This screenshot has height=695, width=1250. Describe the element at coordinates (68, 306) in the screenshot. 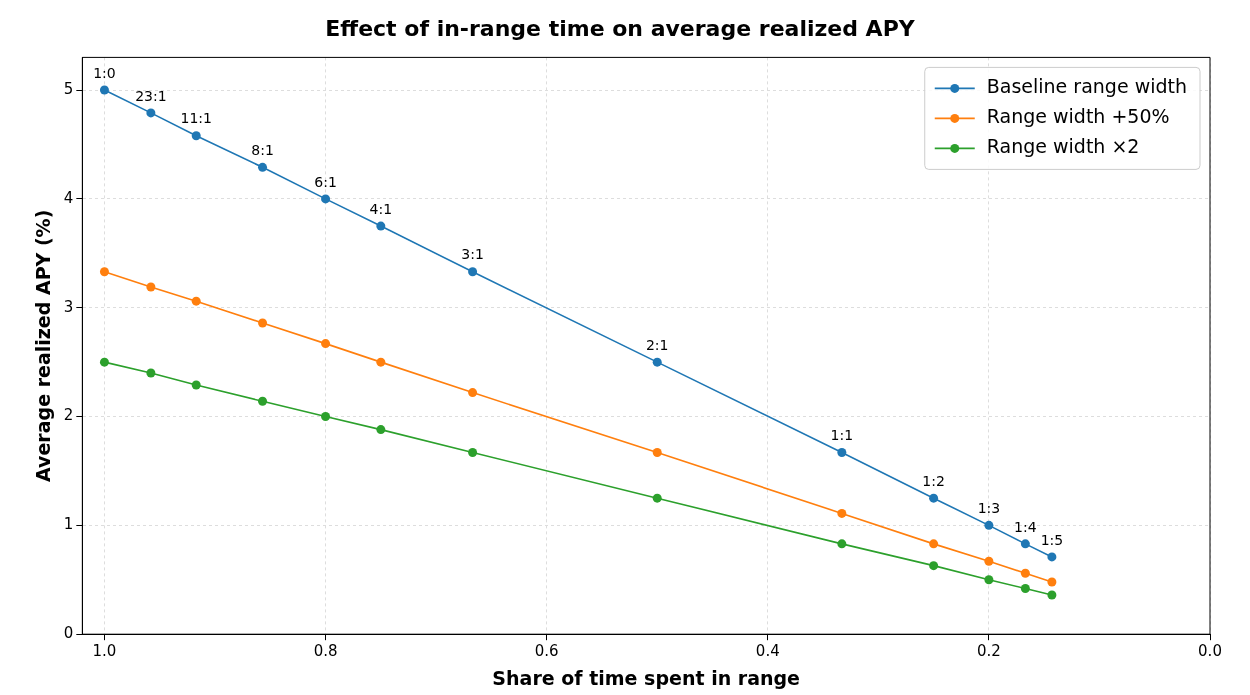

I see `y-tick-label: 3` at that location.